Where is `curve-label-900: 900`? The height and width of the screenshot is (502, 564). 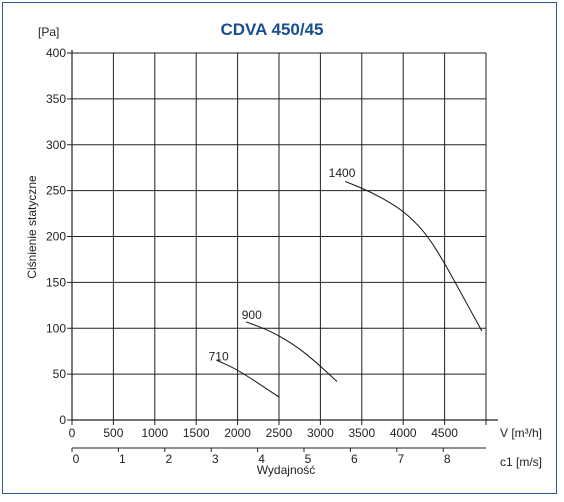
curve-label-900: 900 is located at coordinates (252, 315).